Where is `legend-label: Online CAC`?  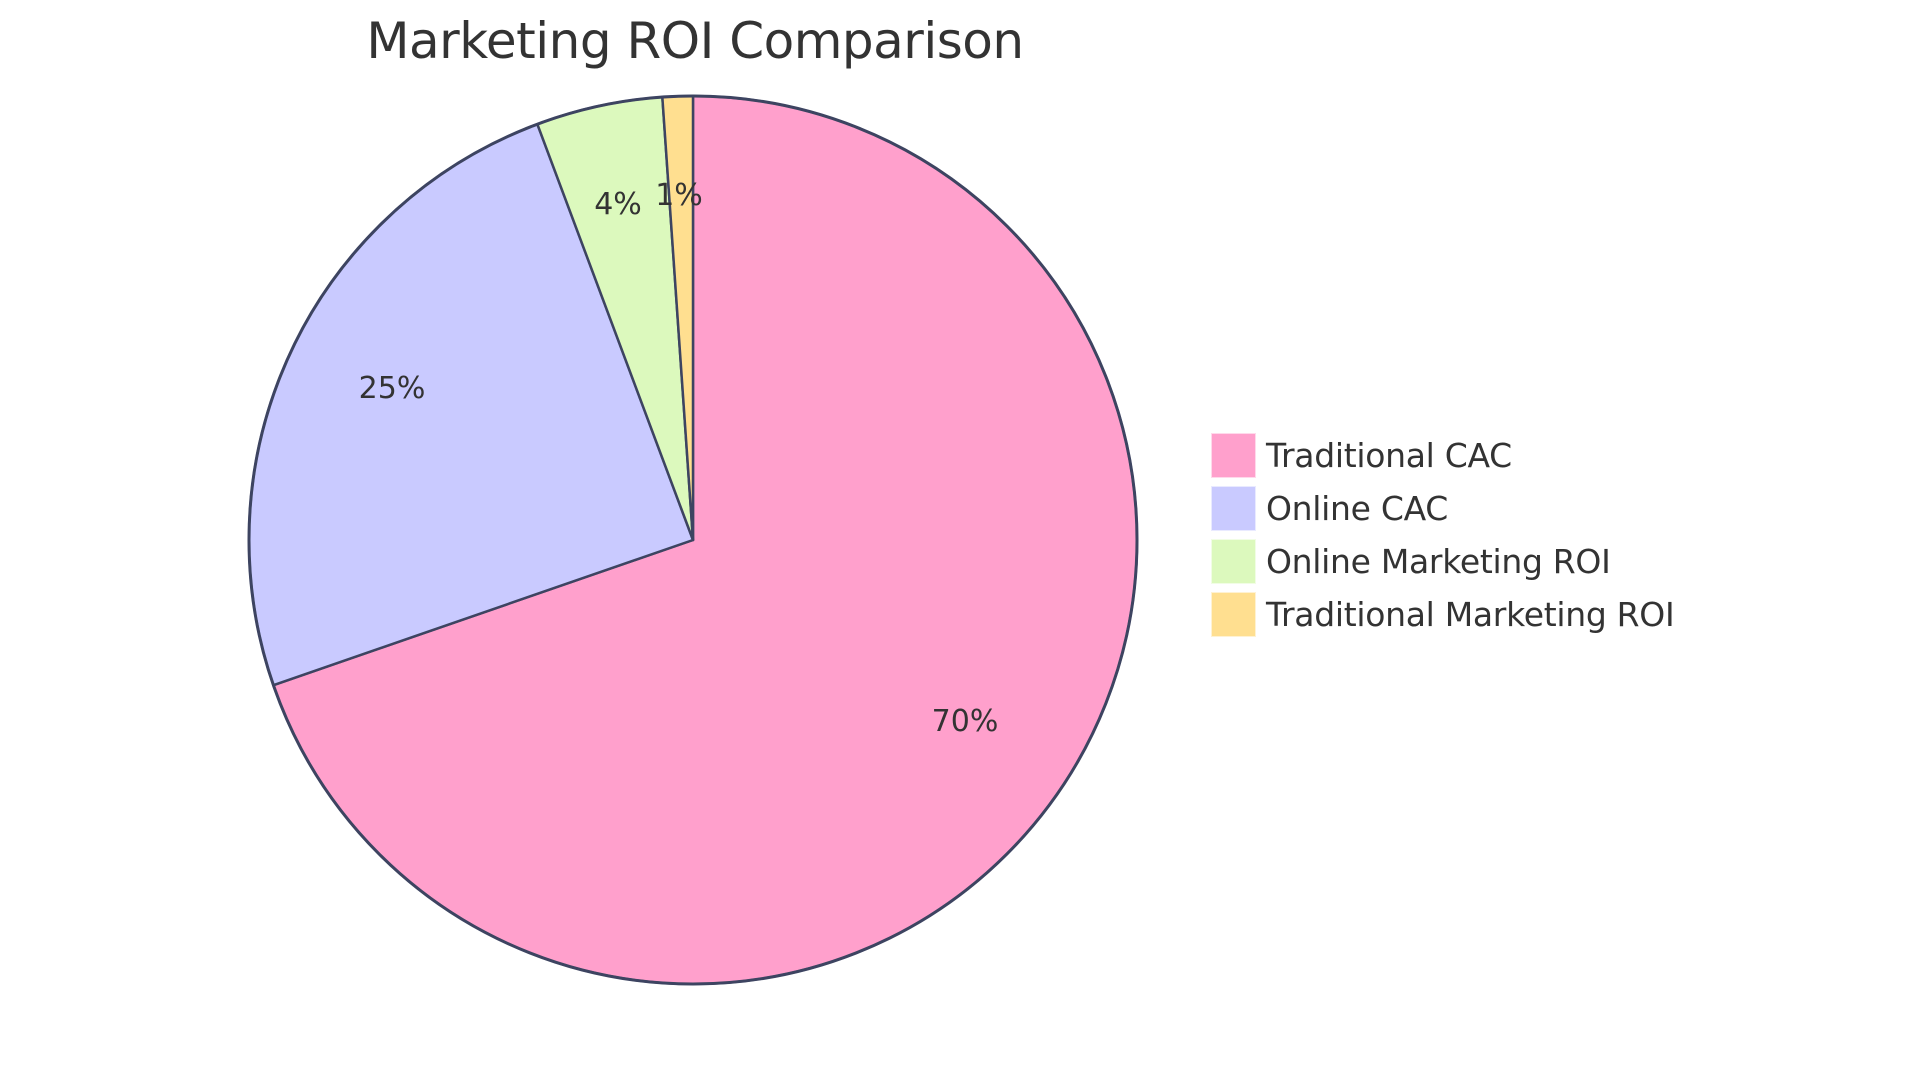
legend-label: Online CAC is located at coordinates (1357, 508).